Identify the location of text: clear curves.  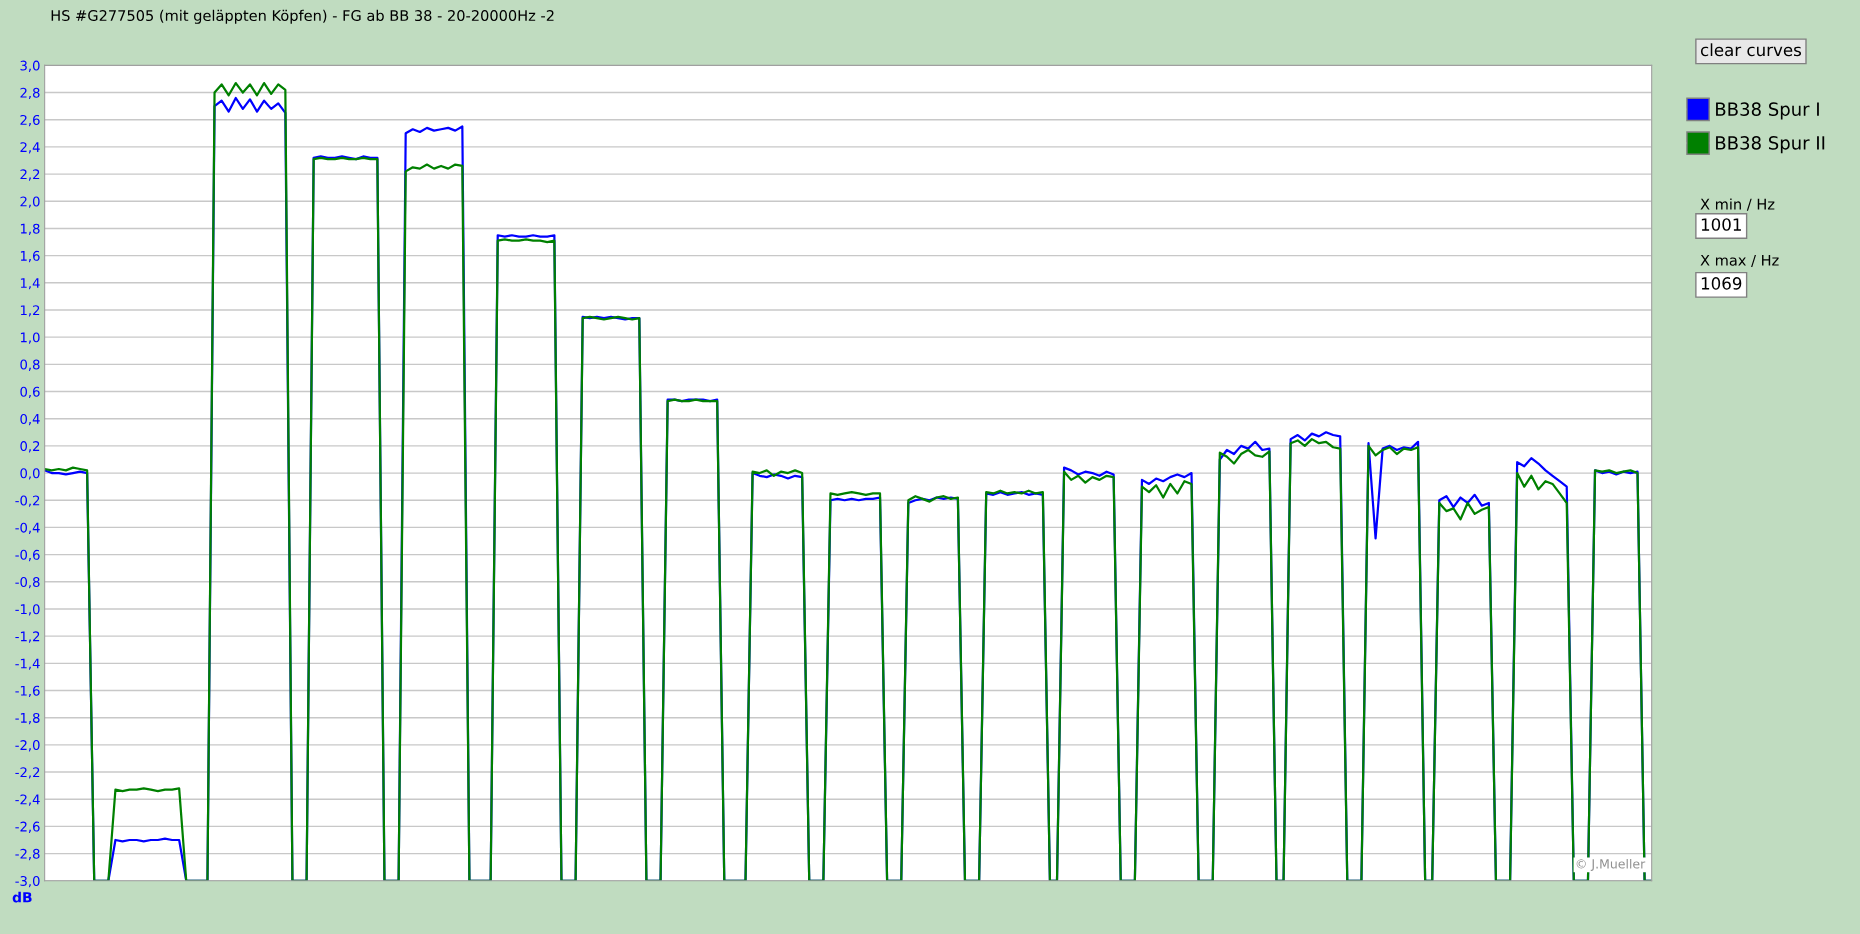
(1751, 50).